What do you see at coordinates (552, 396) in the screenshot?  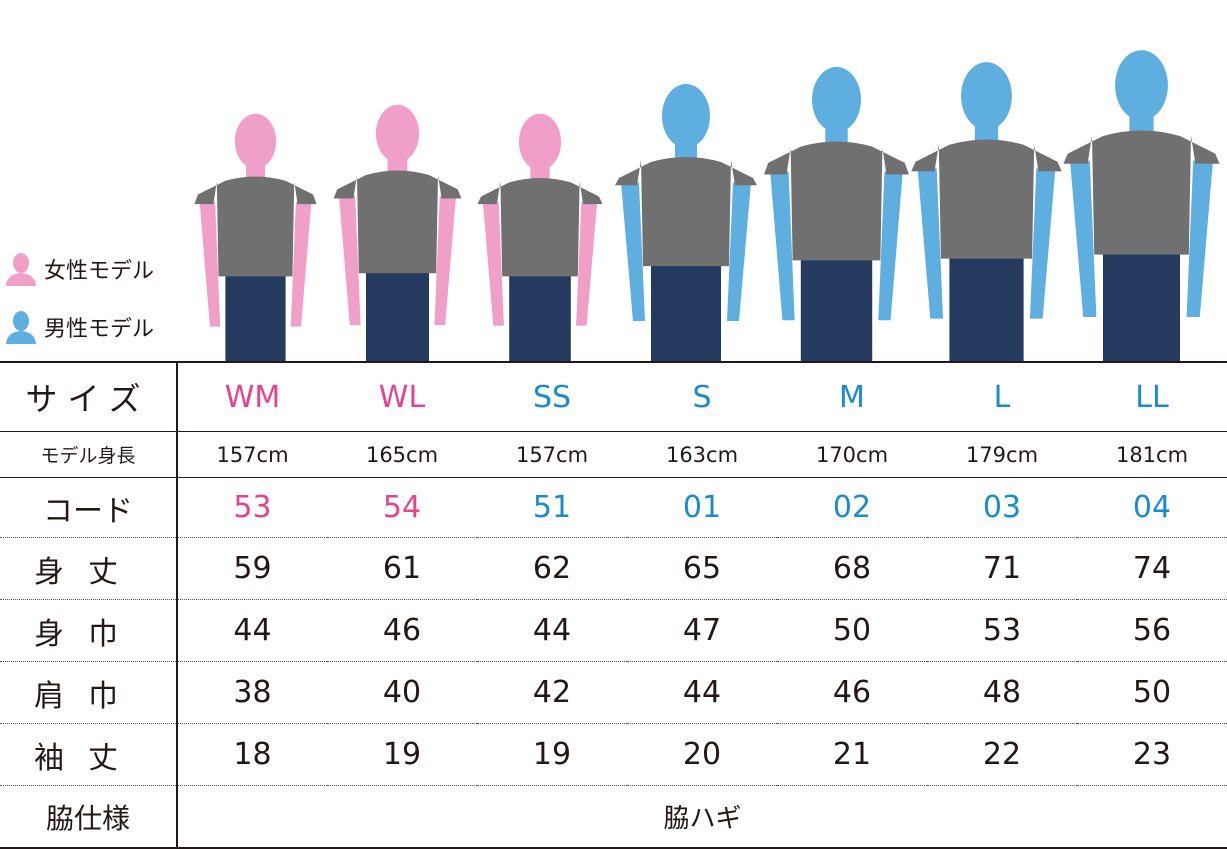 I see `size-cell: SS` at bounding box center [552, 396].